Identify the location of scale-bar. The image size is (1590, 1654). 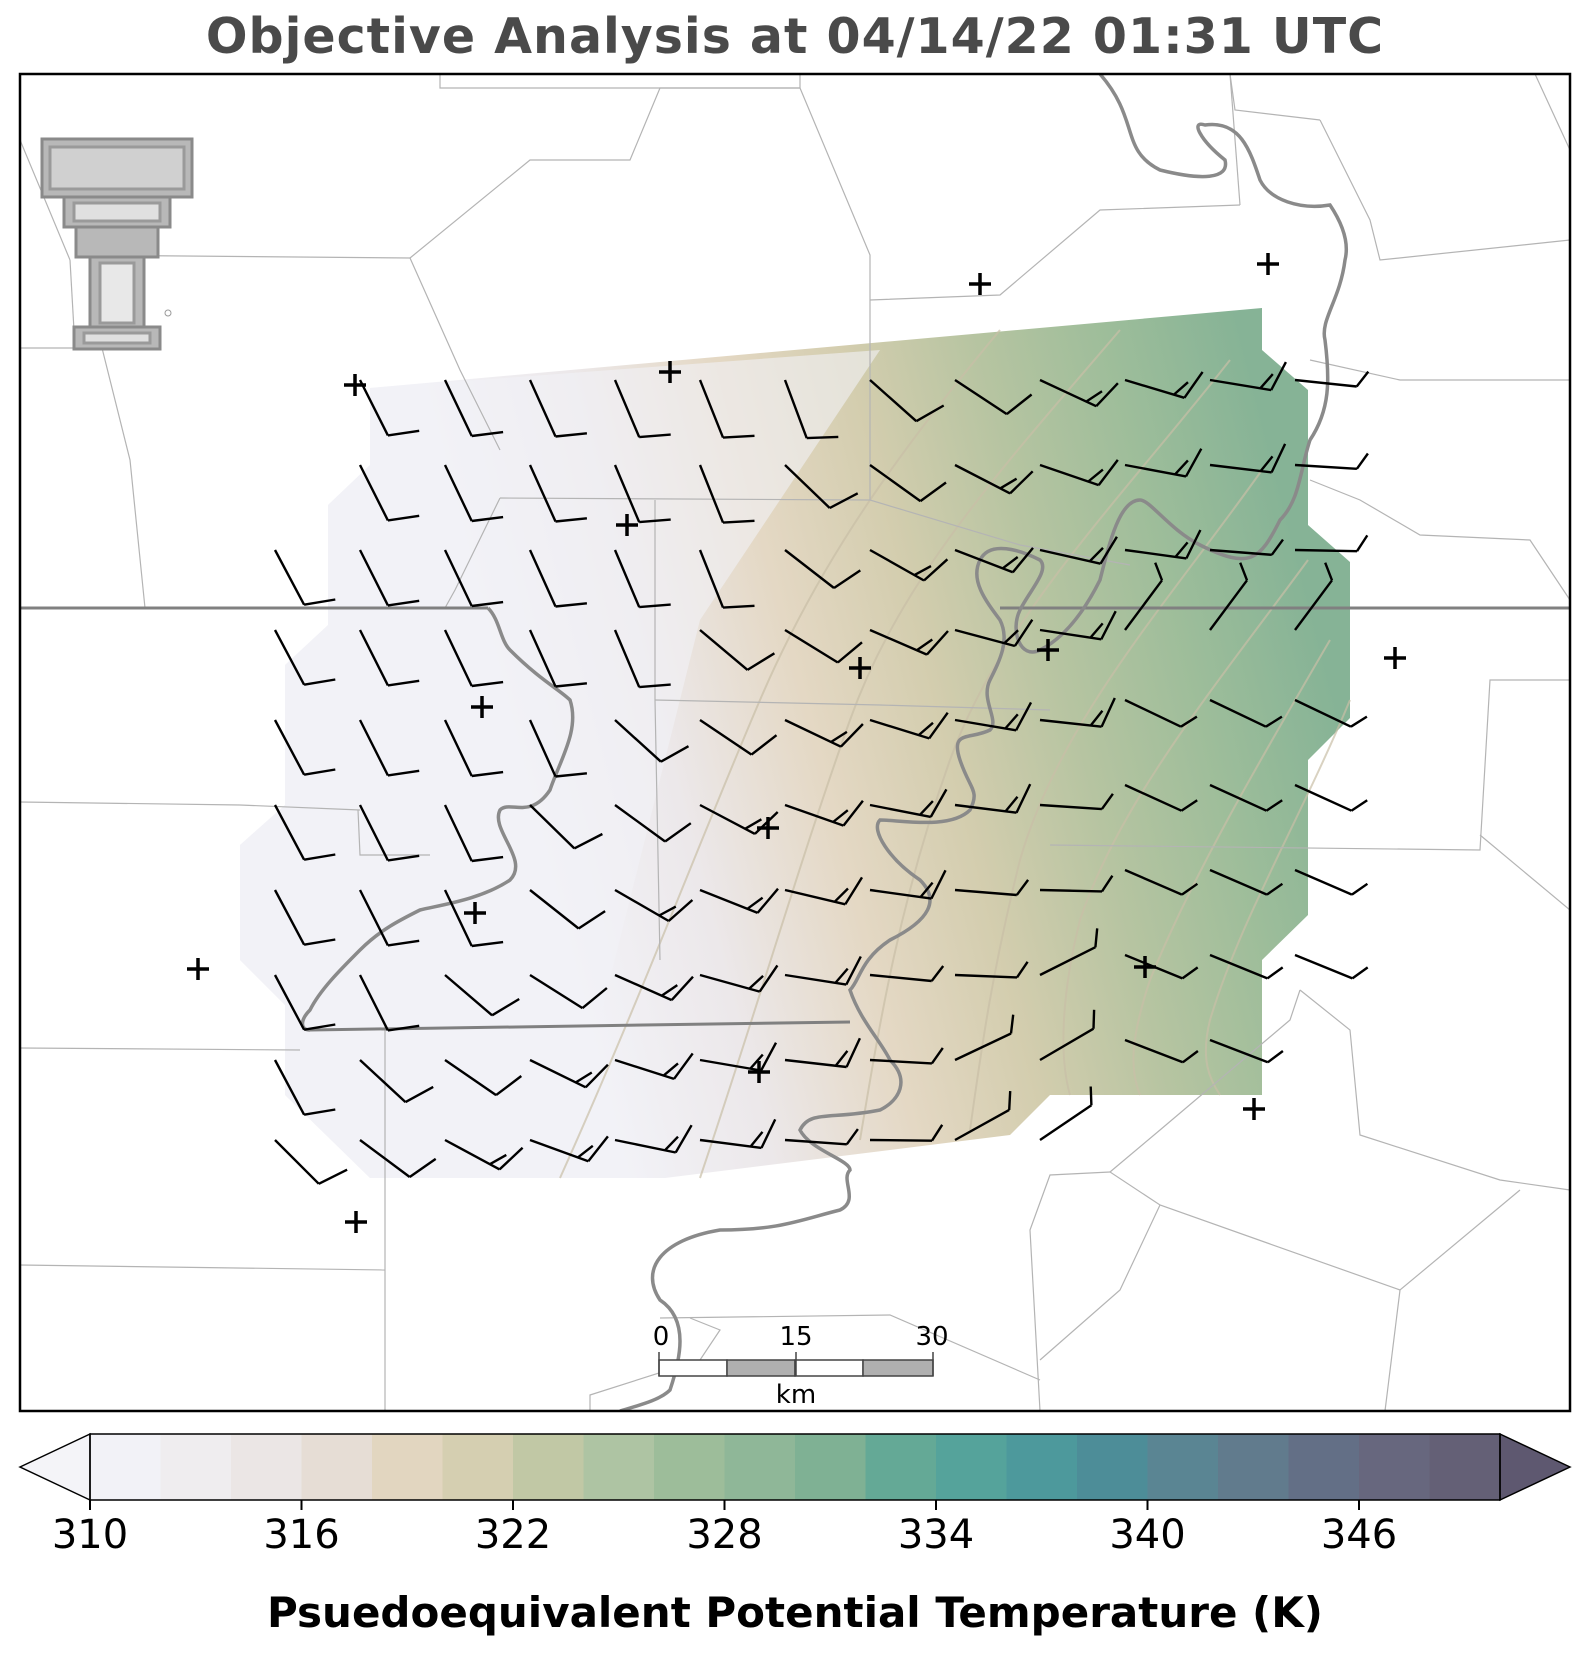
(796, 1364).